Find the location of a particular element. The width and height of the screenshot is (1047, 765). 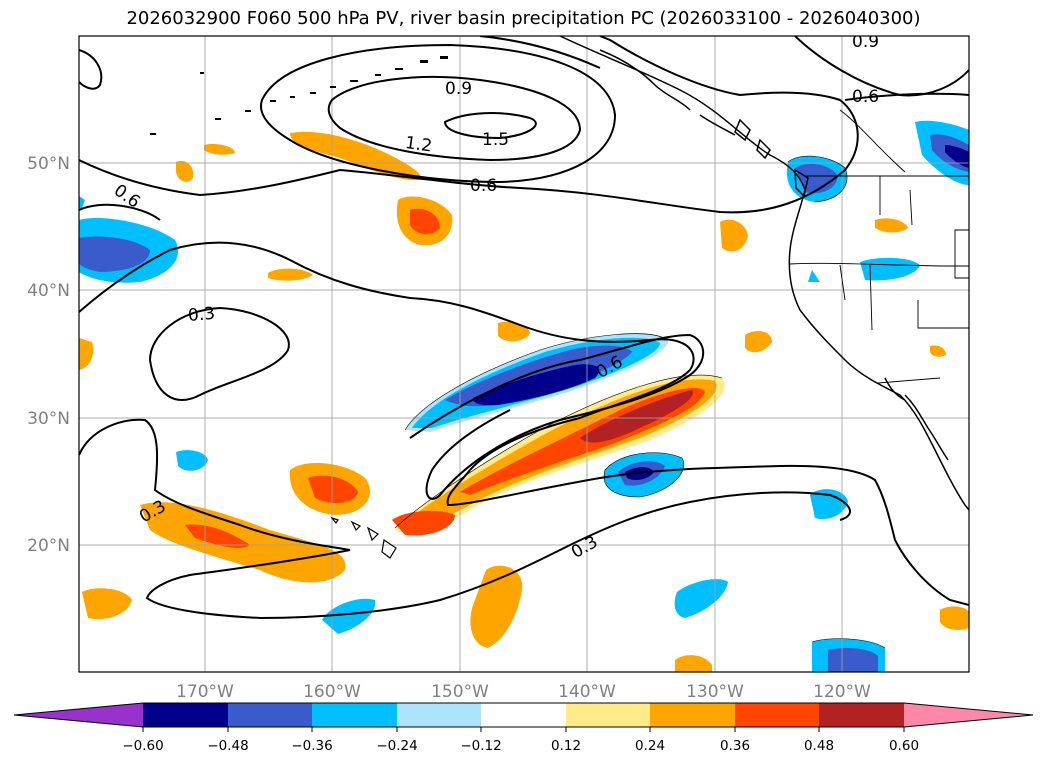

lat-label: 50°N is located at coordinates (48, 164).